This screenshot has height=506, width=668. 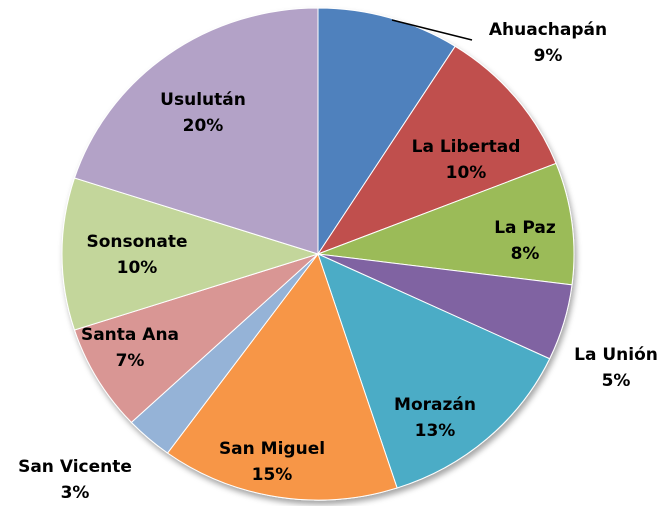 I want to click on slice-value-label: 7%, so click(x=130, y=361).